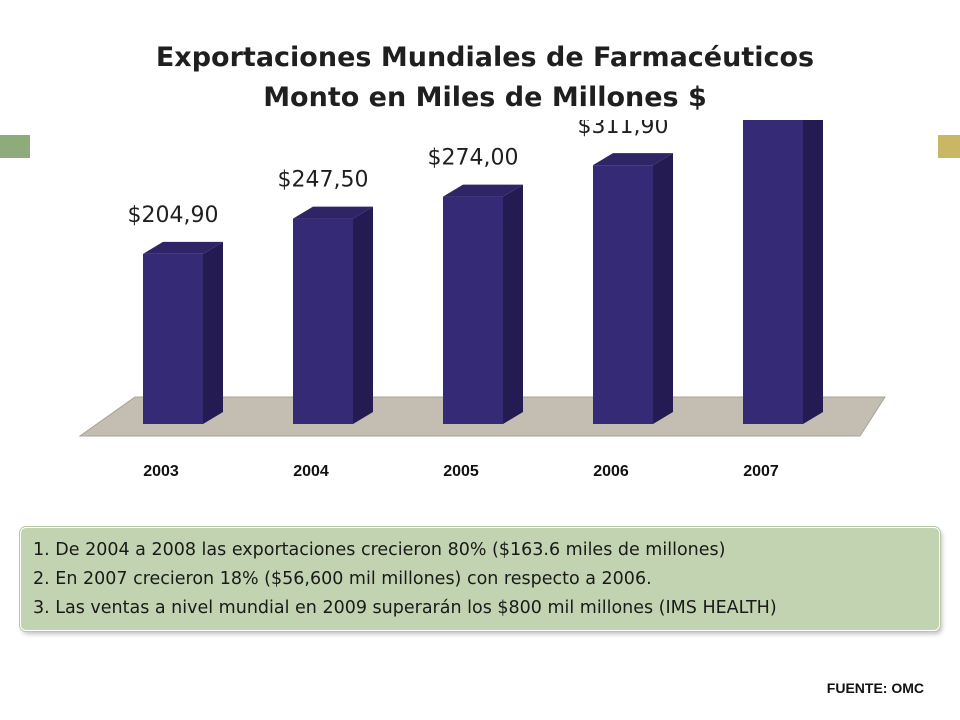  What do you see at coordinates (461, 471) in the screenshot?
I see `x-tick-label-2005: 2005` at bounding box center [461, 471].